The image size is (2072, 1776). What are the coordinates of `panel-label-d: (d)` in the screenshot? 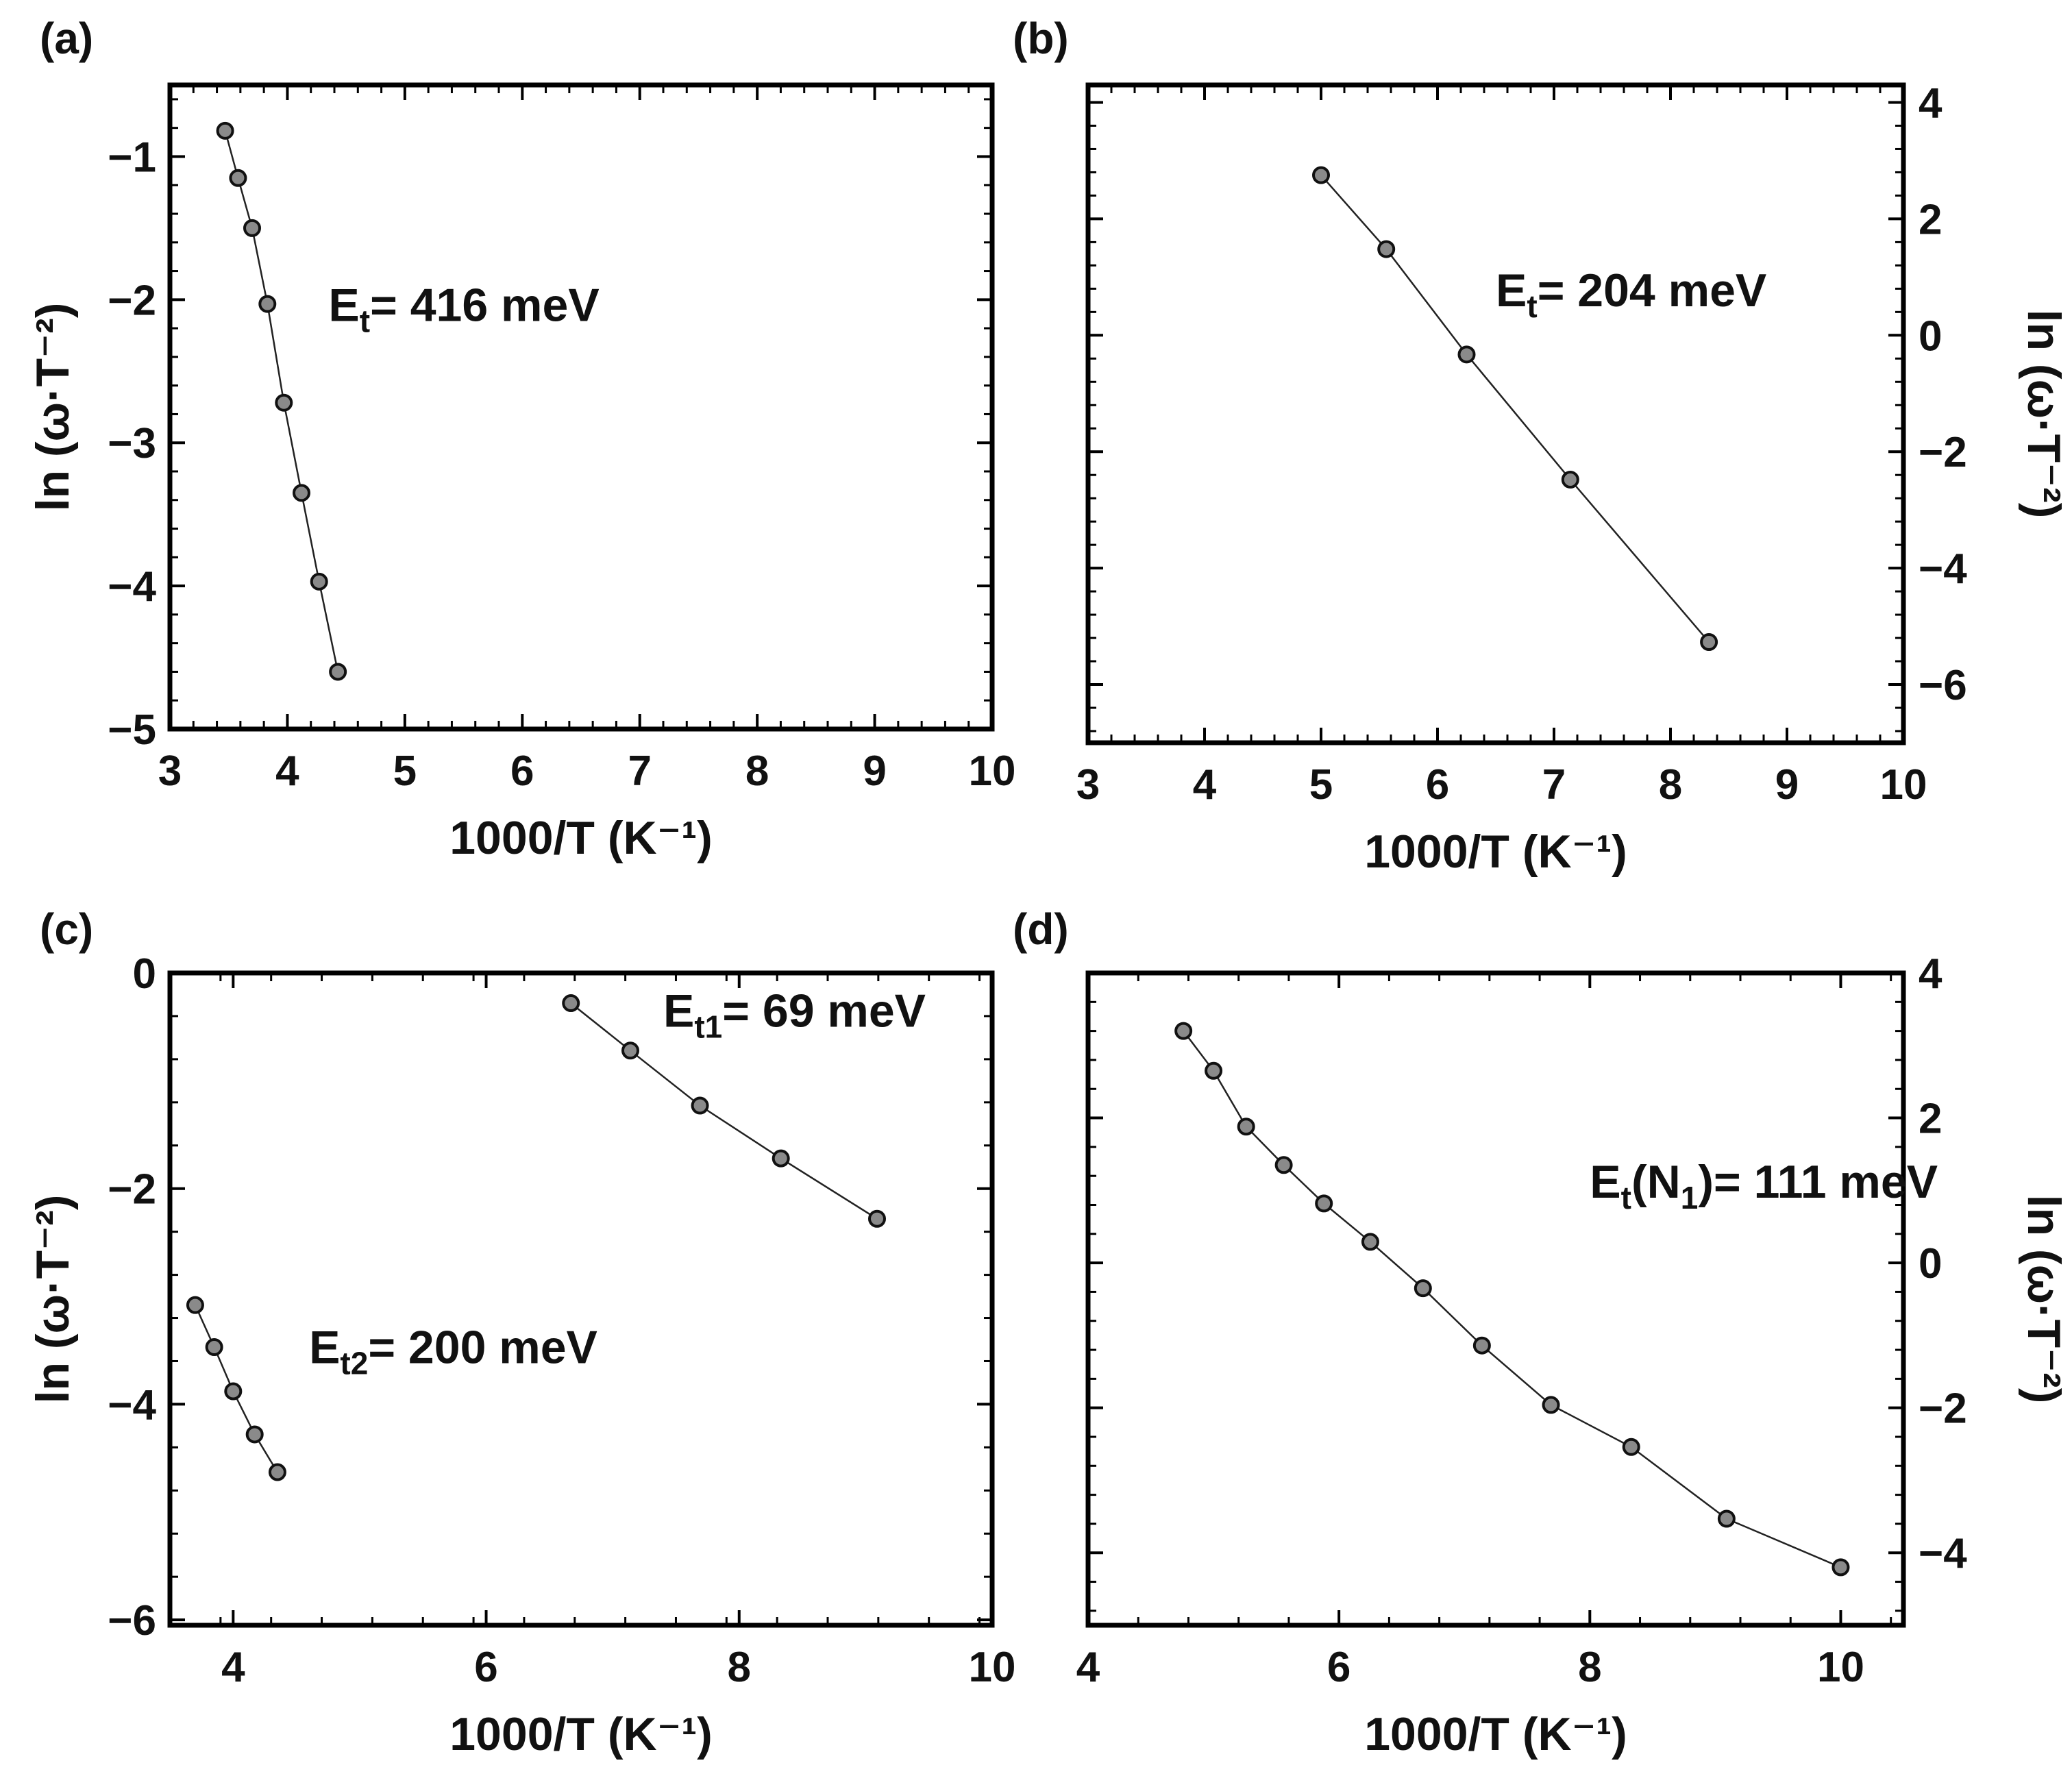 It's located at (1041, 929).